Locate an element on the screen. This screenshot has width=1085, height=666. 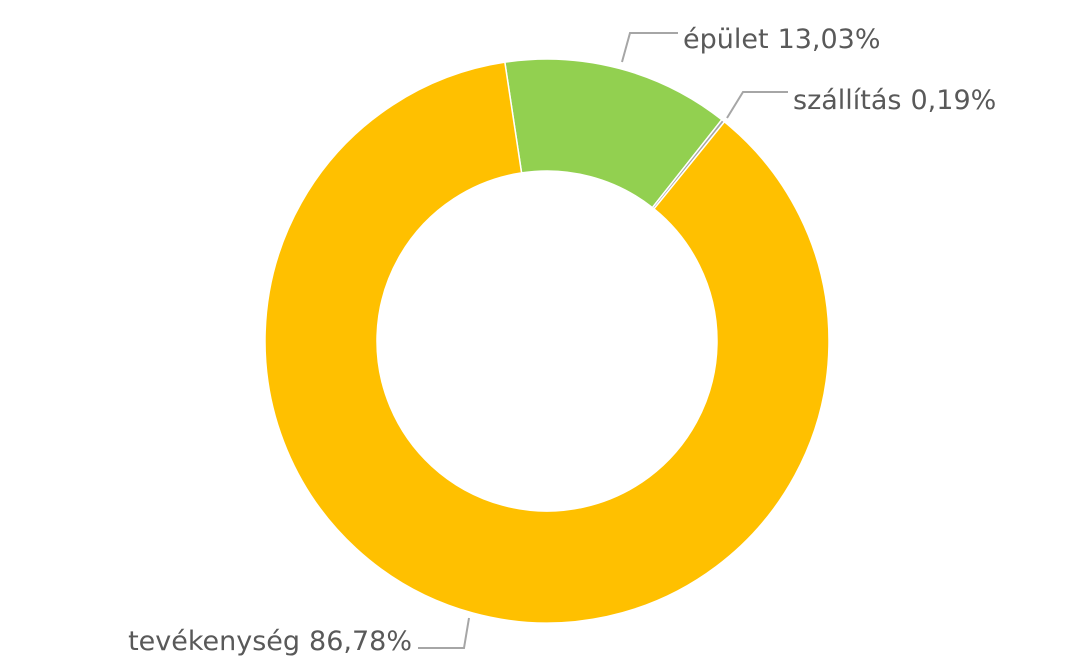
value-label: 86,78% is located at coordinates (360, 641).